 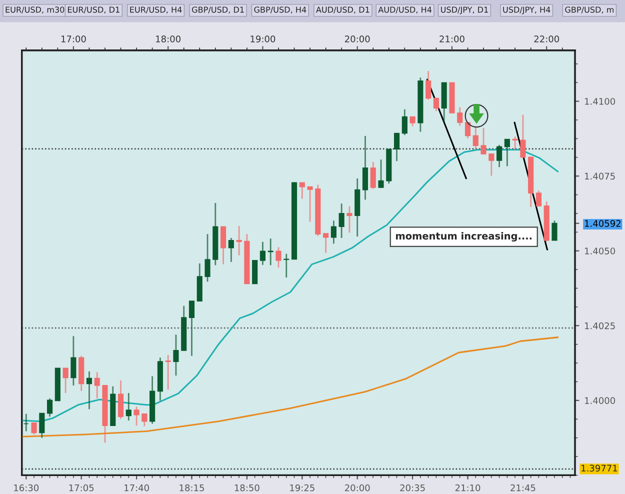 What do you see at coordinates (35, 10) in the screenshot?
I see `text: EUR/USD, m30` at bounding box center [35, 10].